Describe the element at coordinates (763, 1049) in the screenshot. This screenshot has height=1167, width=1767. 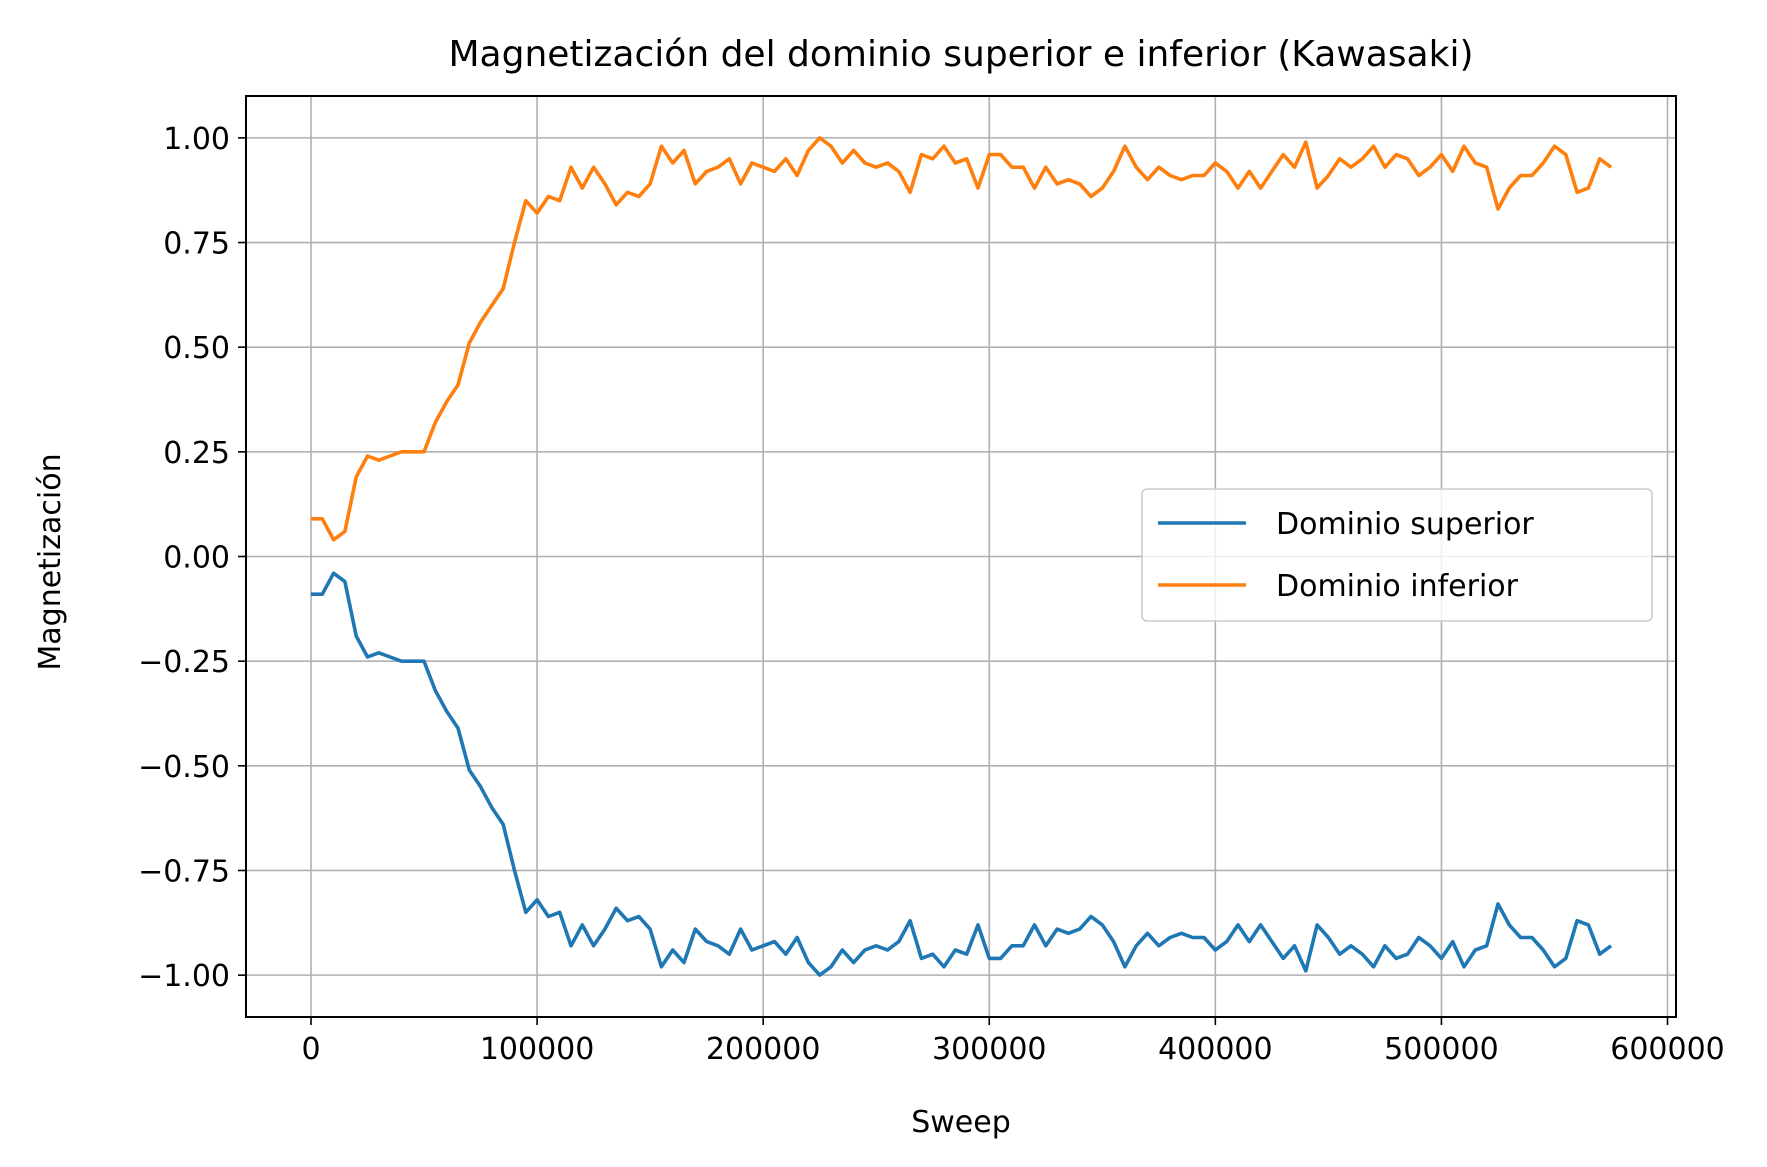
I see `x-tick-label: 200000` at that location.